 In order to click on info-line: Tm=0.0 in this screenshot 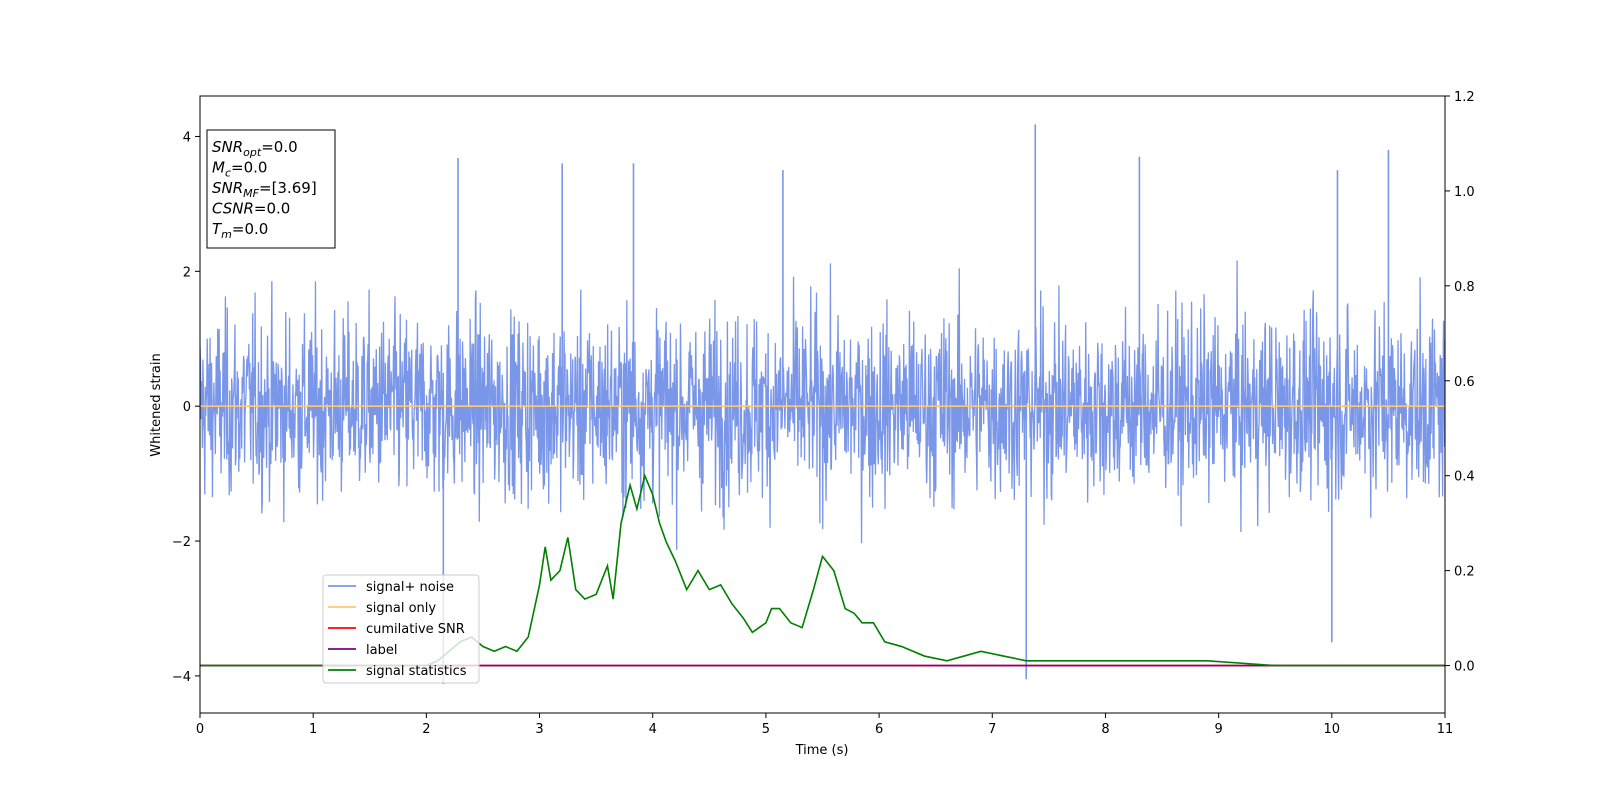, I will do `click(240, 230)`.